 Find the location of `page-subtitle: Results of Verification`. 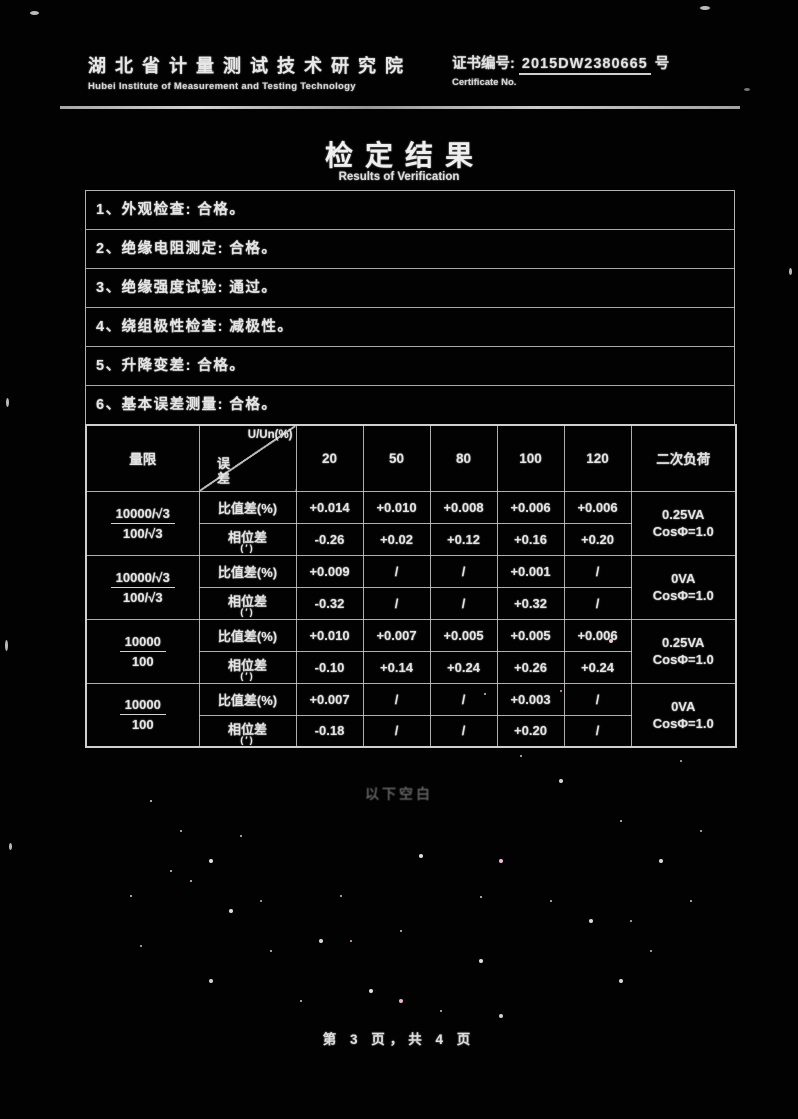

page-subtitle: Results of Verification is located at coordinates (399, 177).